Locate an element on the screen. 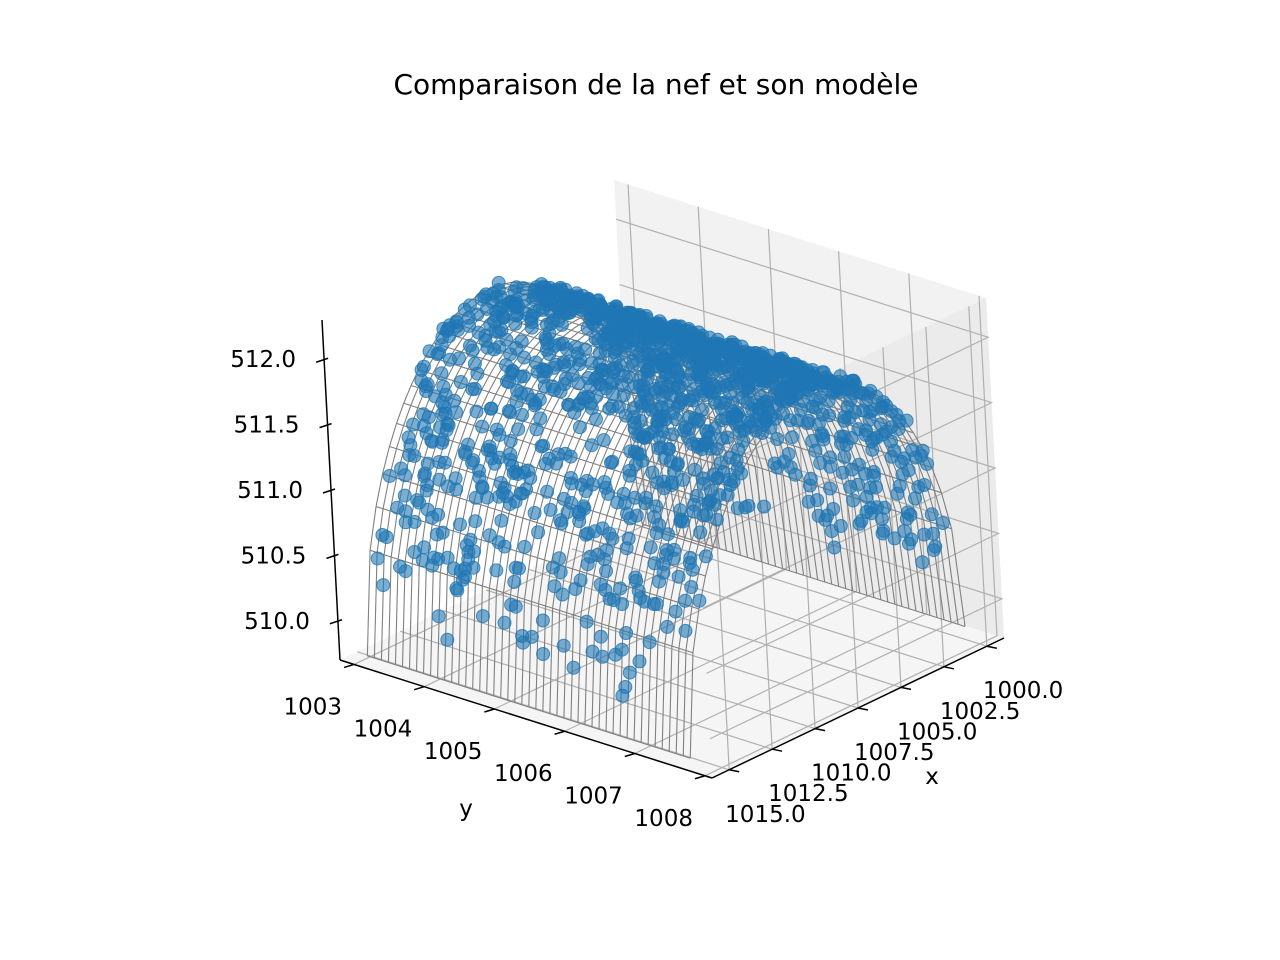 The height and width of the screenshot is (960, 1280). x-tick-label: 1002.5 is located at coordinates (980, 712).